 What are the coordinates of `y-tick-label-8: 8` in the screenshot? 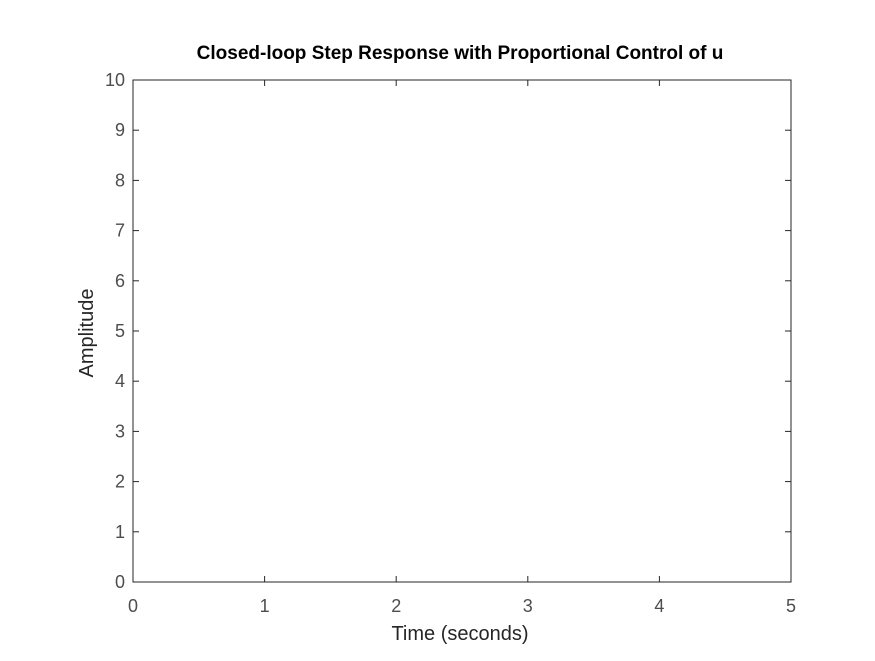 It's located at (120, 180).